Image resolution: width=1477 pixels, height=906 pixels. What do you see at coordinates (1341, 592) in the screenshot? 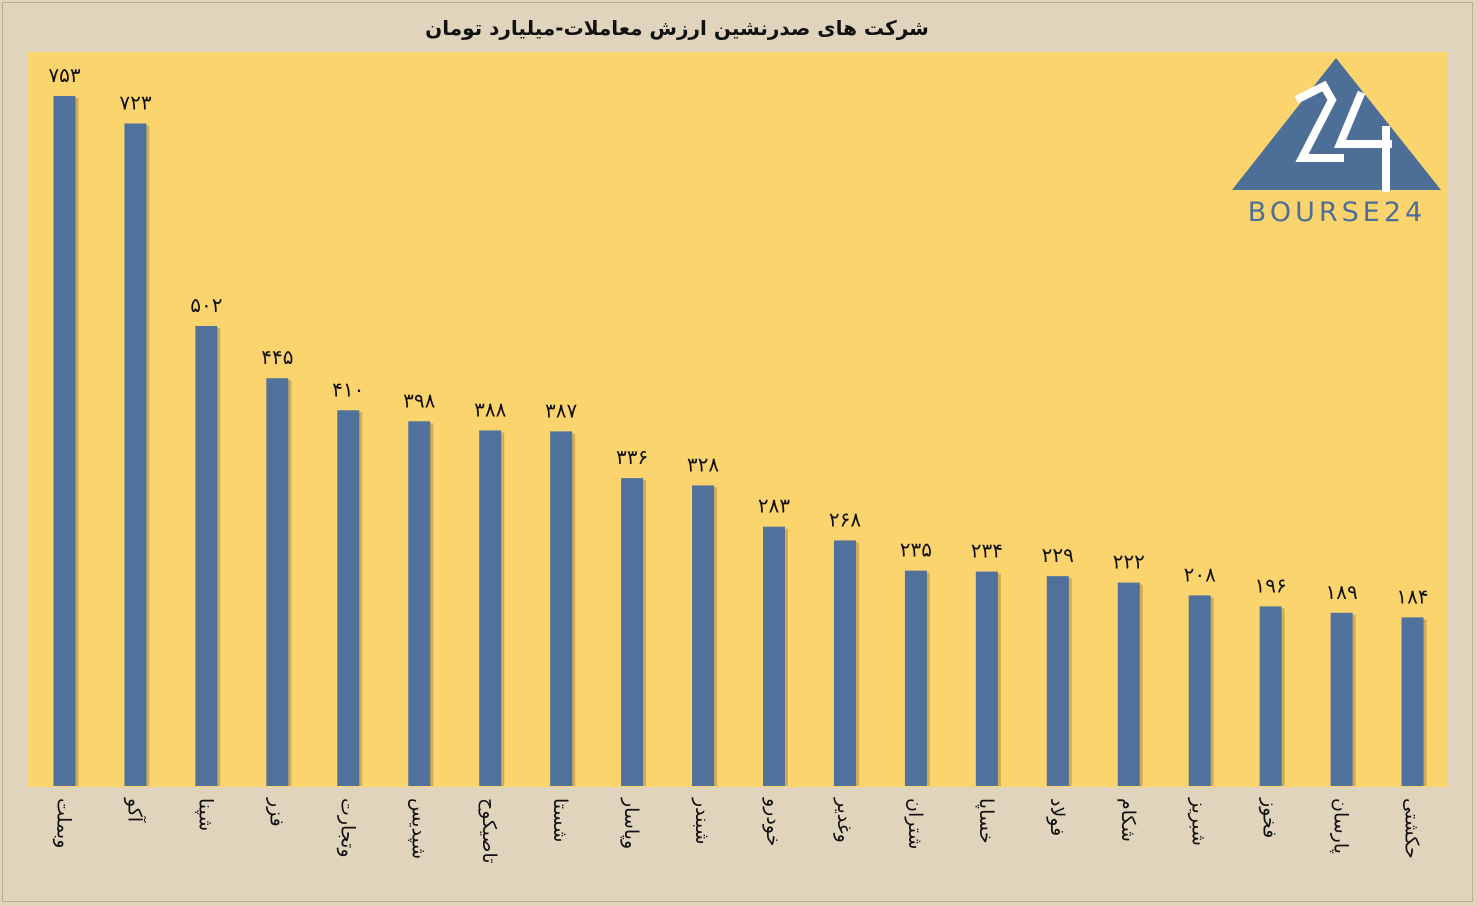
I see `bar-value-label: ۱۸۹` at bounding box center [1341, 592].